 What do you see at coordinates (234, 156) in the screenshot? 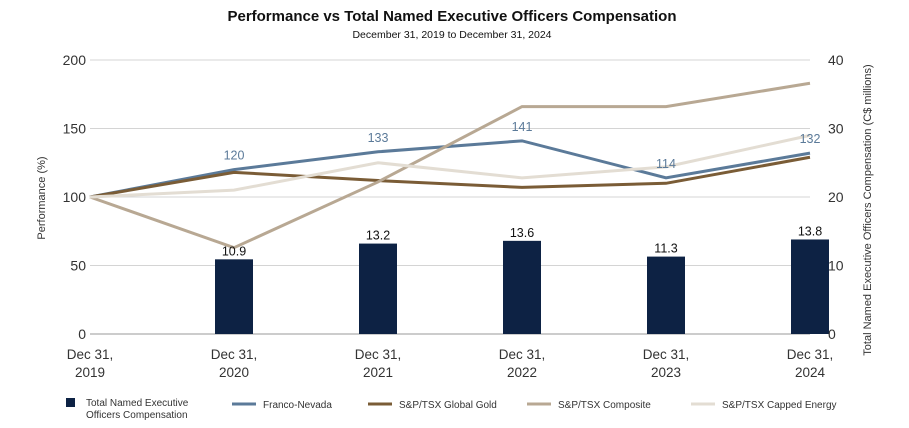
I see `series-value-label: 120` at bounding box center [234, 156].